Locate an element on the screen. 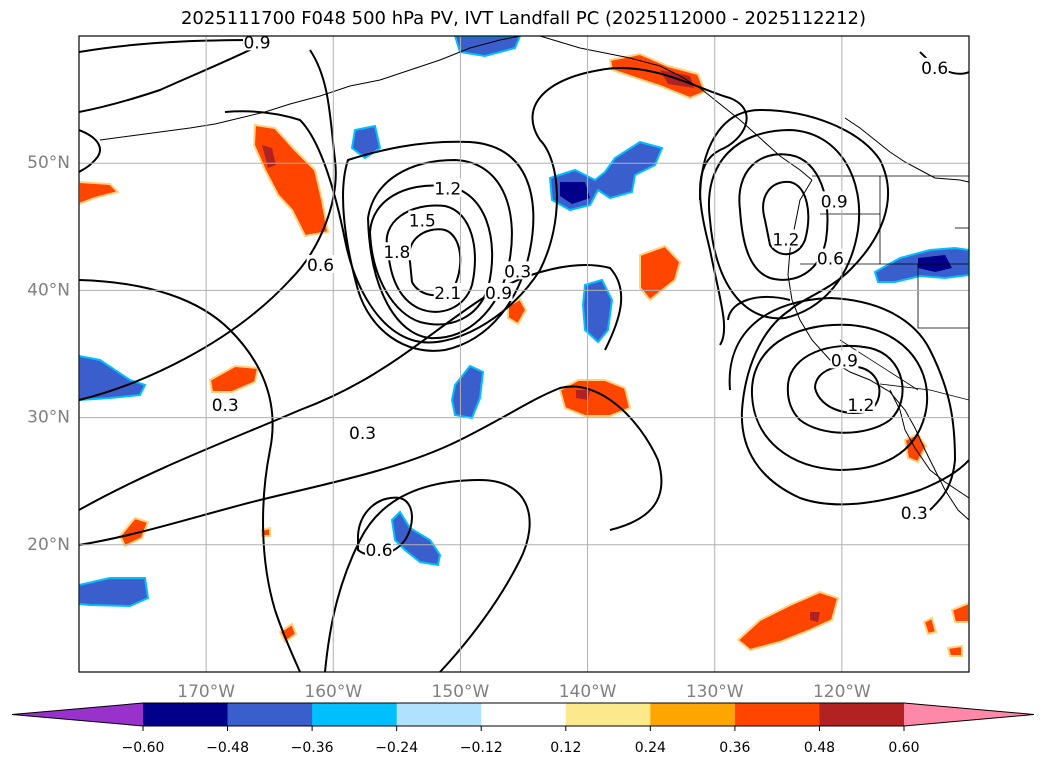 The image size is (1047, 765). colorbar-tick-label: 0.48 is located at coordinates (819, 748).